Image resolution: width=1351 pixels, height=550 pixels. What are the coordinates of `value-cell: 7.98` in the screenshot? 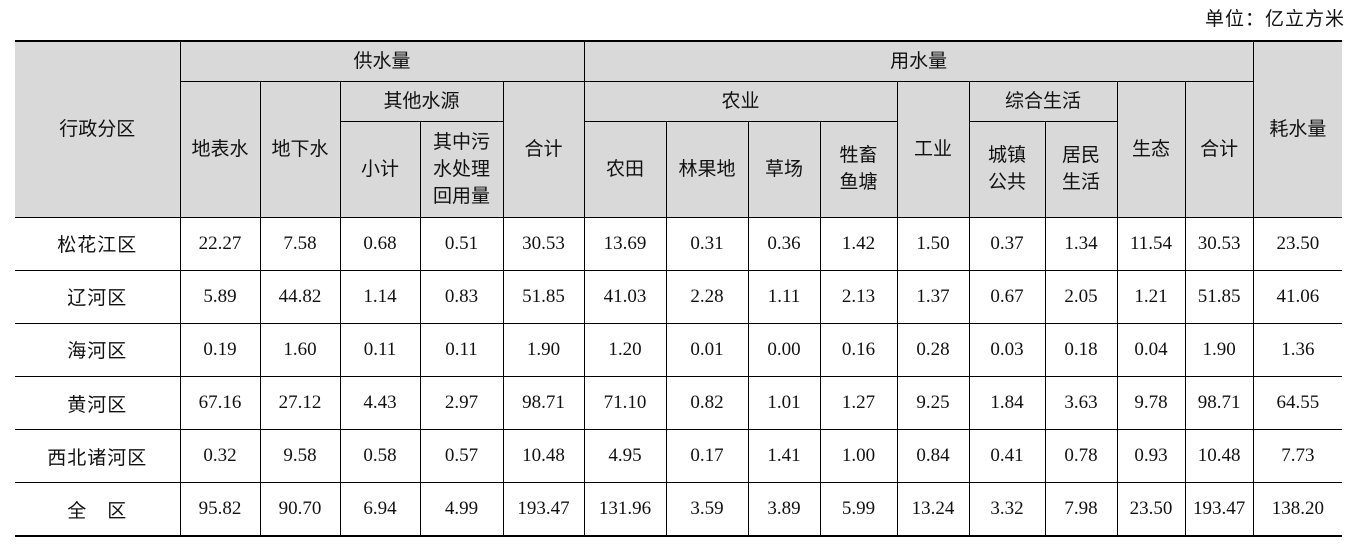 It's located at (1081, 509).